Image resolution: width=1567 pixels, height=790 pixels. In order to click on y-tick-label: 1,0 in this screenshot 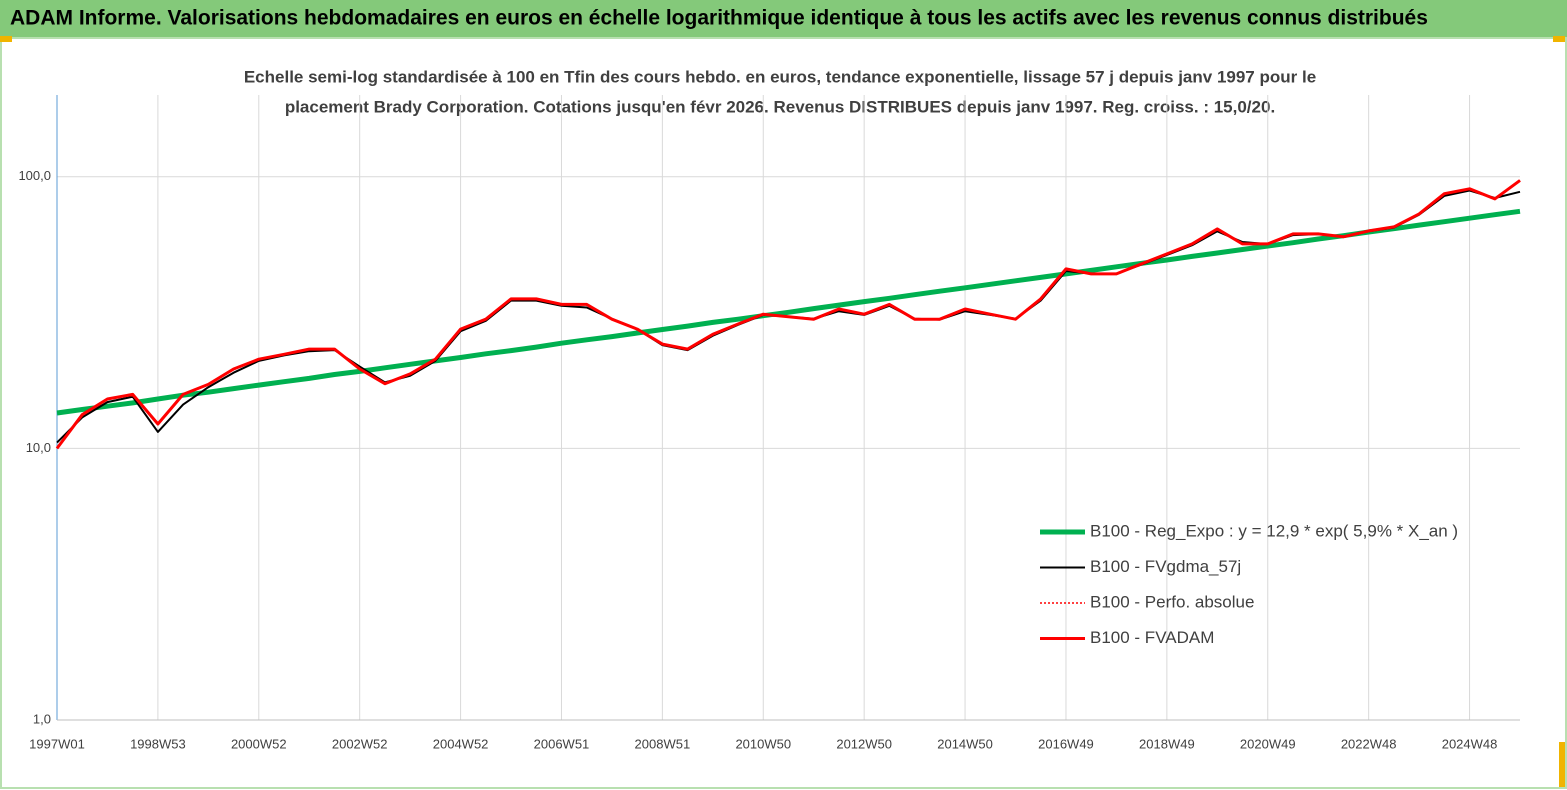, I will do `click(42, 718)`.